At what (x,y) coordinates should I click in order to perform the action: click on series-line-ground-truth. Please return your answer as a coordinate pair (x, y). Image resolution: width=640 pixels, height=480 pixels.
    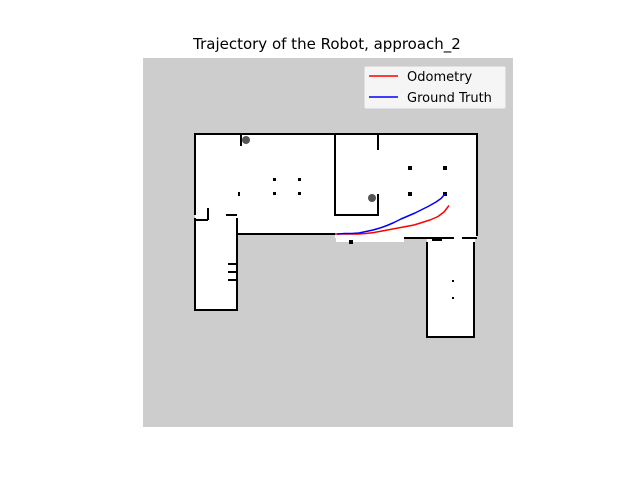
    Looking at the image, I should click on (391, 214).